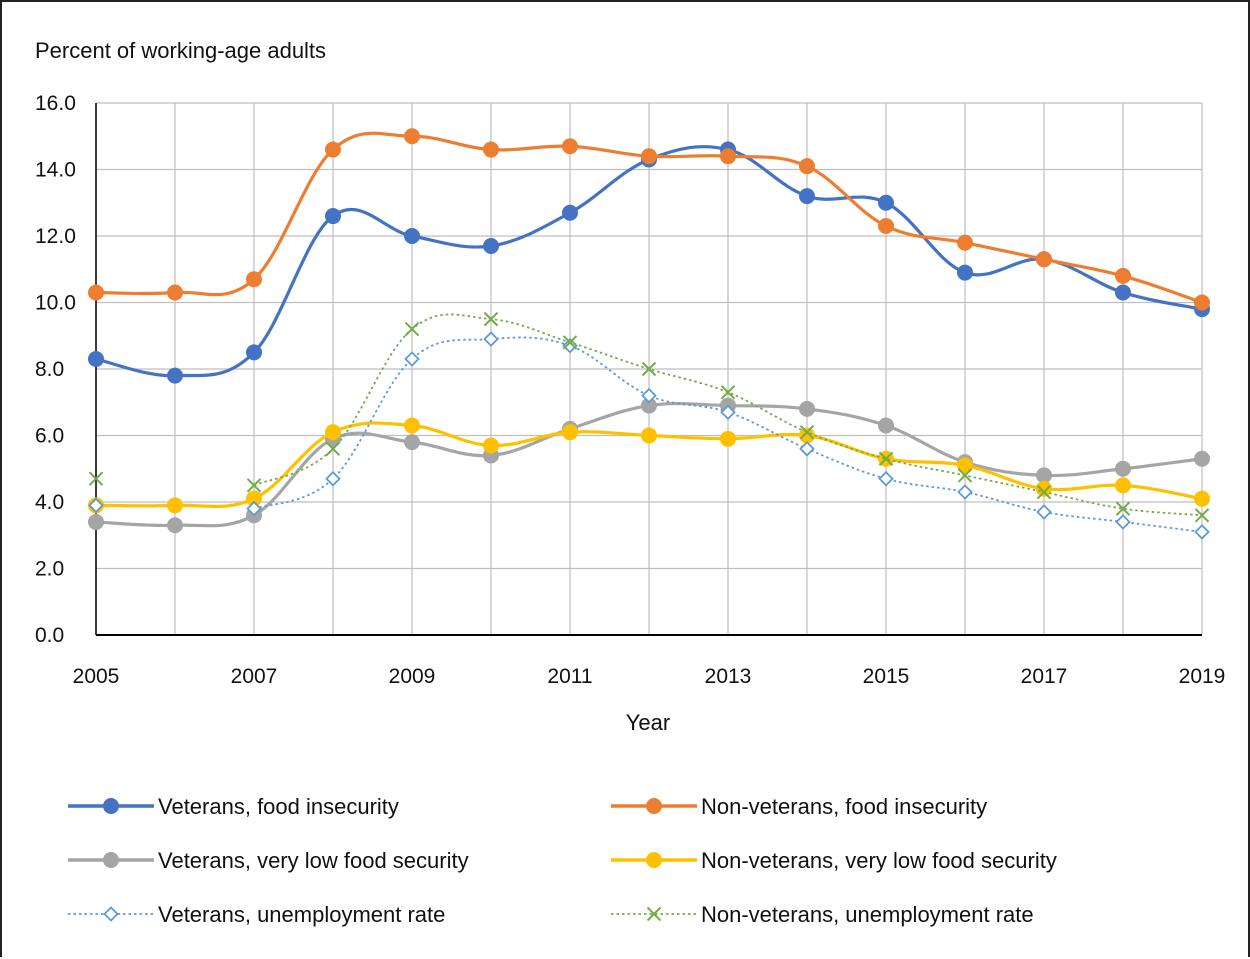 The height and width of the screenshot is (959, 1250). I want to click on x-tick-label: 2019, so click(1202, 676).